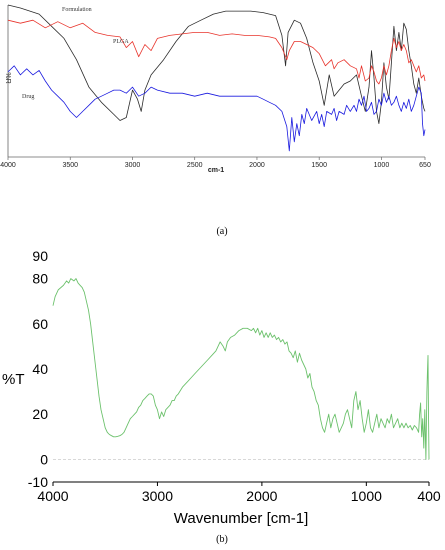 The width and height of the screenshot is (445, 550). Describe the element at coordinates (40, 279) in the screenshot. I see `panel-b-y-tick-label: 80` at that location.